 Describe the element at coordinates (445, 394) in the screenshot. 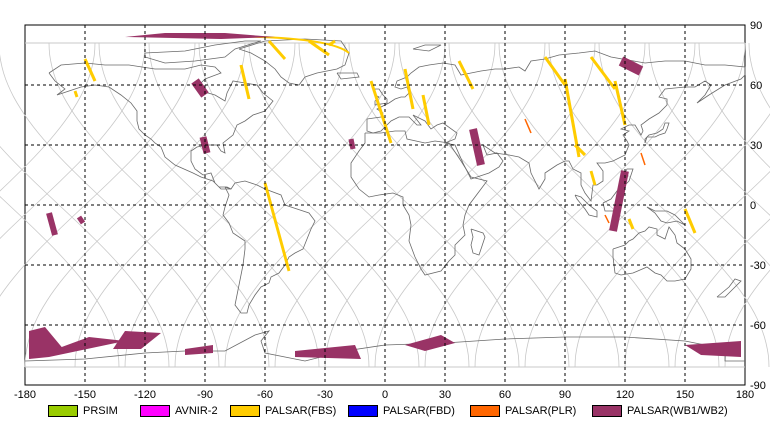

I see `x-tick-label: 30` at that location.